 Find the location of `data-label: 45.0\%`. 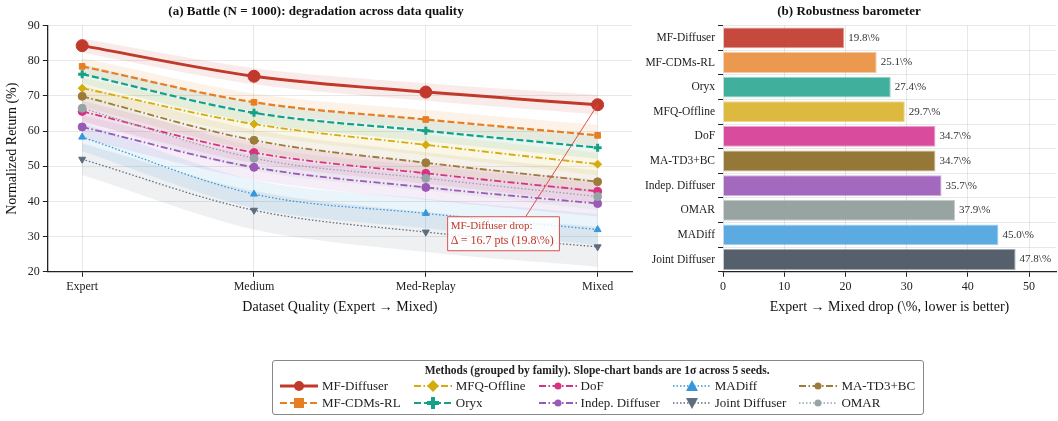

data-label: 45.0\% is located at coordinates (1018, 233).